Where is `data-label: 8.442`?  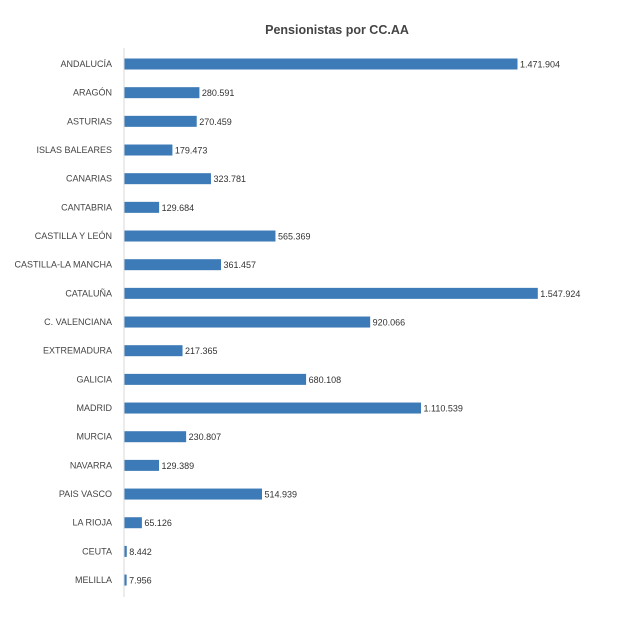 data-label: 8.442 is located at coordinates (140, 552).